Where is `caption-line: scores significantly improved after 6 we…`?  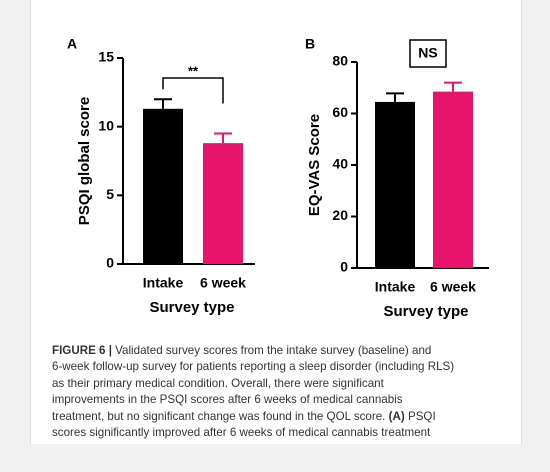
caption-line: scores significantly improved after 6 we… is located at coordinates (241, 433).